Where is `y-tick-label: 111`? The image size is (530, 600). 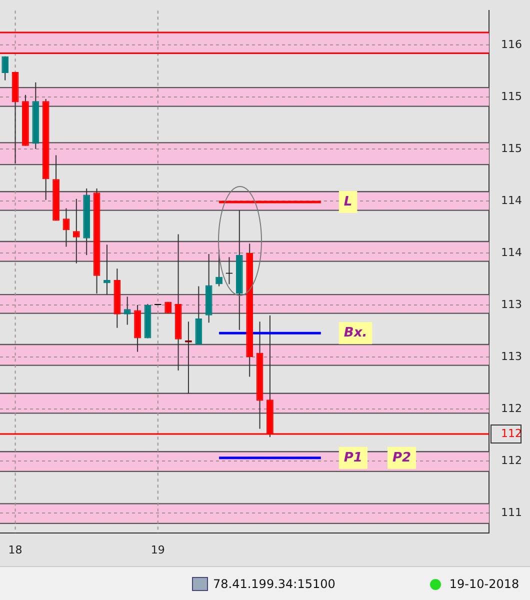
y-tick-label: 111 is located at coordinates (511, 512).